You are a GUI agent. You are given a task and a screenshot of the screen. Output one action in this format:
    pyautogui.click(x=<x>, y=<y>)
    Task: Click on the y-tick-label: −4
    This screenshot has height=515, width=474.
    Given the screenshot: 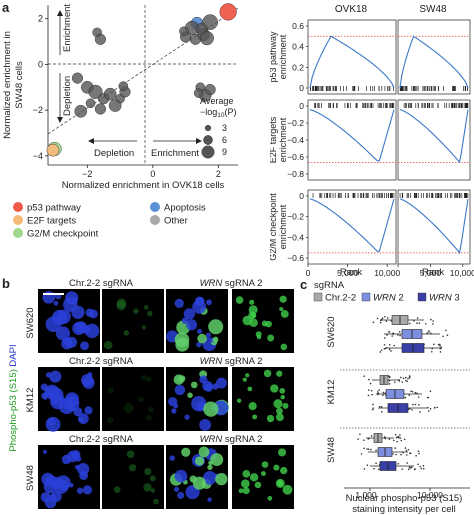 What is the action you would take?
    pyautogui.click(x=38, y=156)
    